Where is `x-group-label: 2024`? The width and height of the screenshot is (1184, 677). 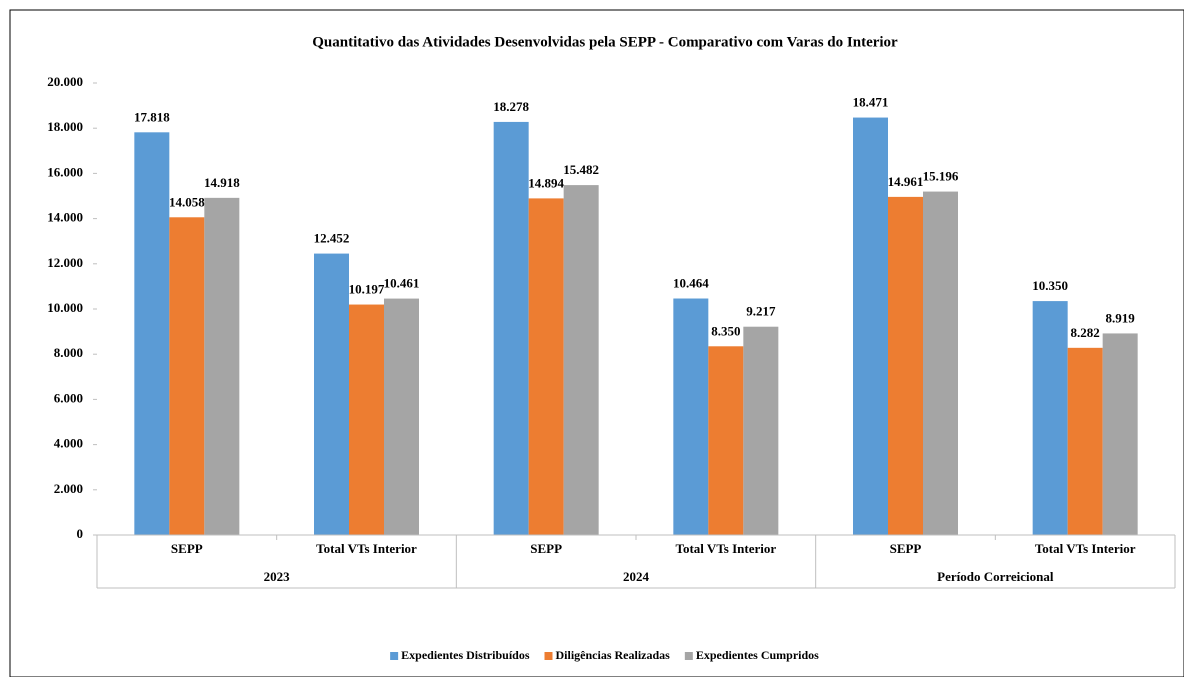 x-group-label: 2024 is located at coordinates (636, 576).